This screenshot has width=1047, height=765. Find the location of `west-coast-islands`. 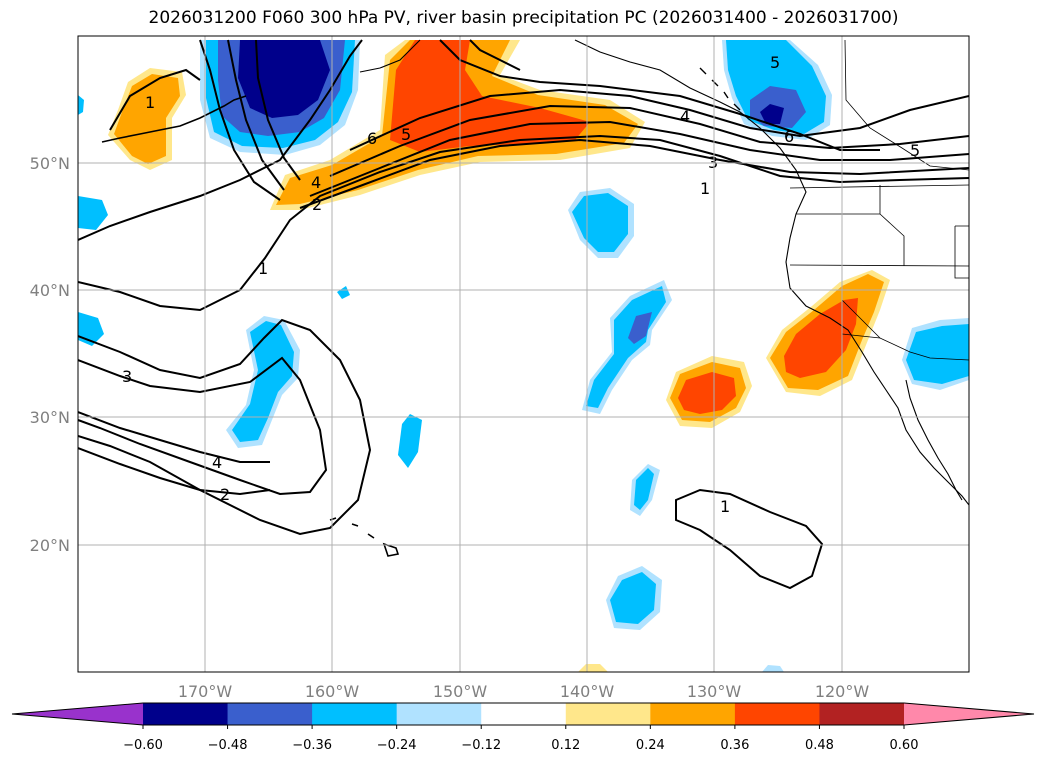

west-coast-islands is located at coordinates (720, 89).